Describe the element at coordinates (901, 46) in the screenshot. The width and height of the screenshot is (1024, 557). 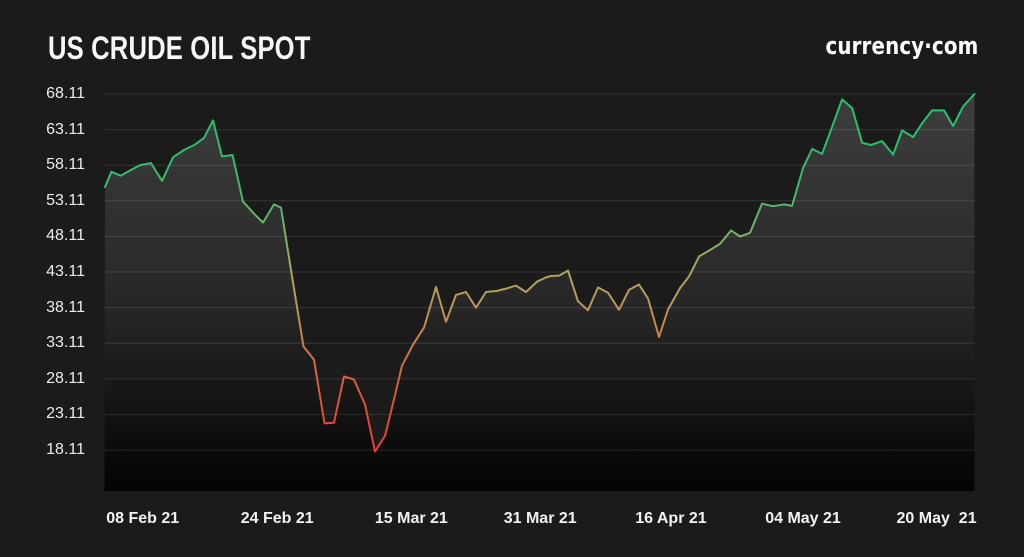
I see `brand-logo: currency·com` at that location.